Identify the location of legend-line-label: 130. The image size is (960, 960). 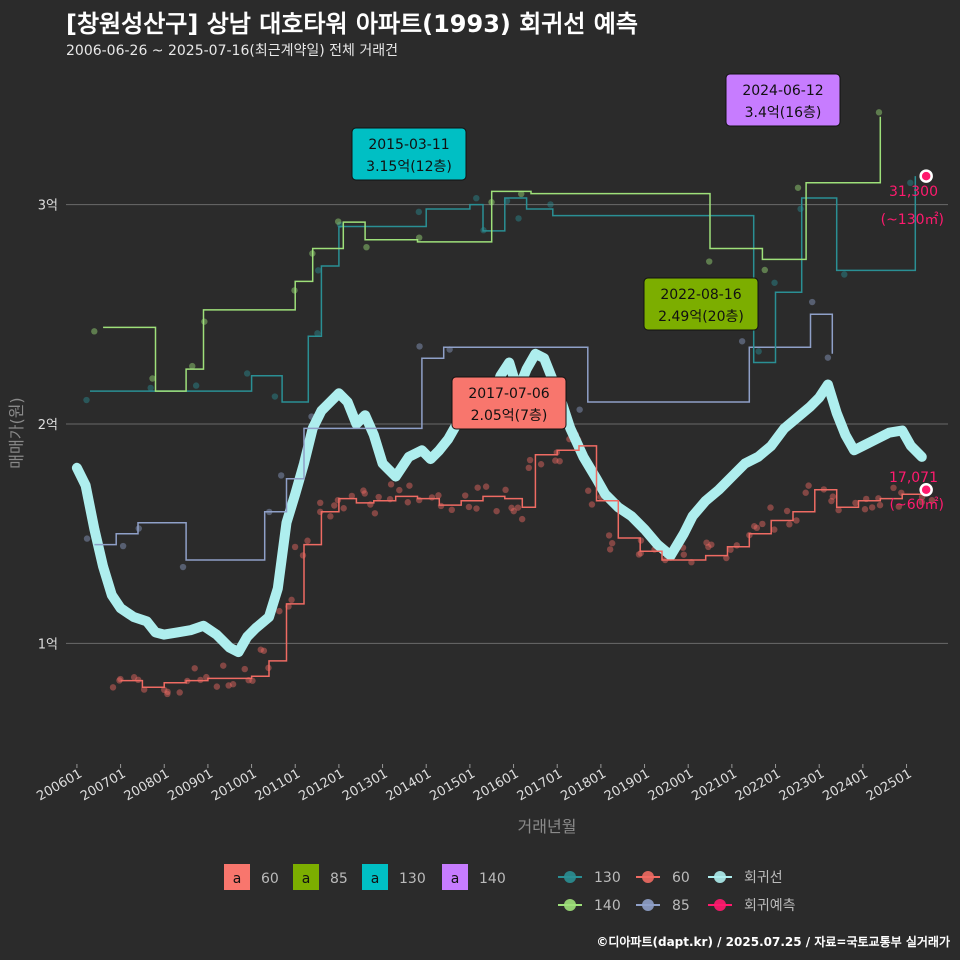
(607, 878).